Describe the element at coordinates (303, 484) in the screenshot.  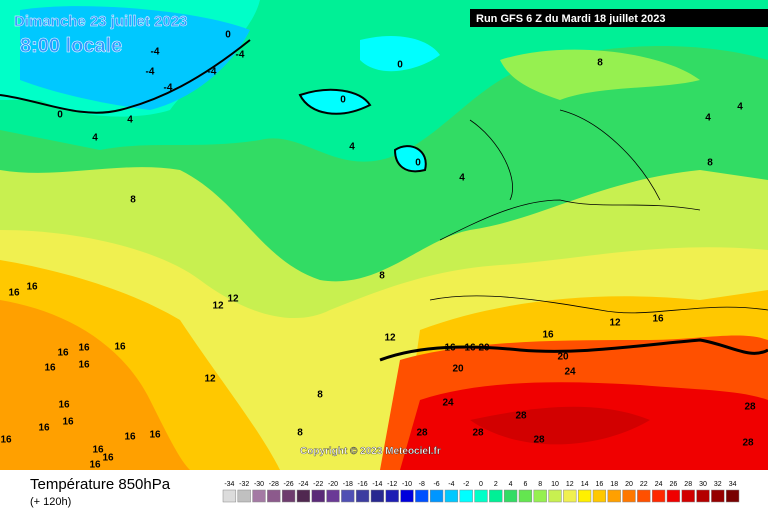
I see `scale-label: -24` at that location.